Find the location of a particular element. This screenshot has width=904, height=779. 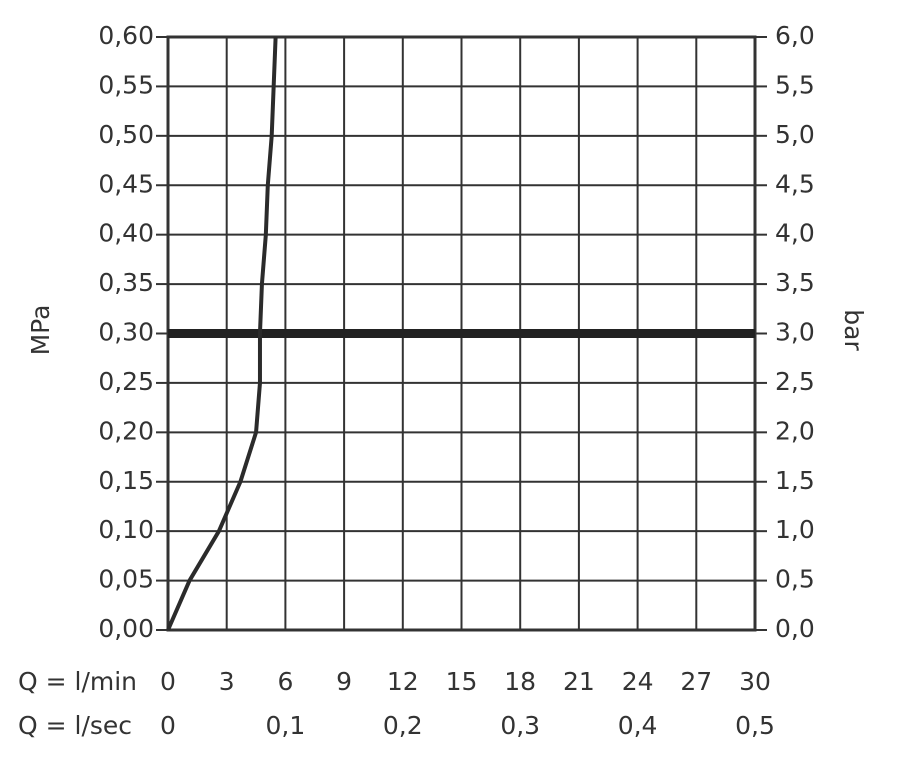

x-tick-label: 6 is located at coordinates (285, 681).